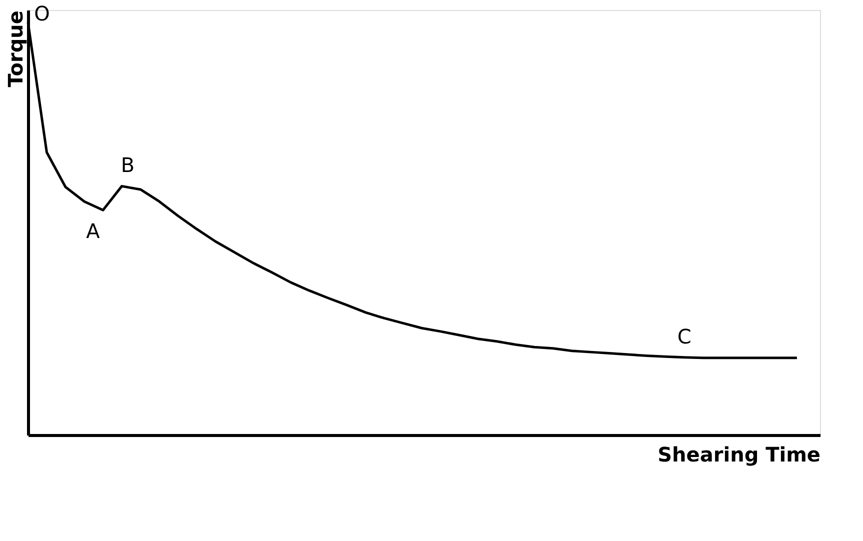 The height and width of the screenshot is (541, 863). Describe the element at coordinates (684, 336) in the screenshot. I see `annotation: C` at that location.